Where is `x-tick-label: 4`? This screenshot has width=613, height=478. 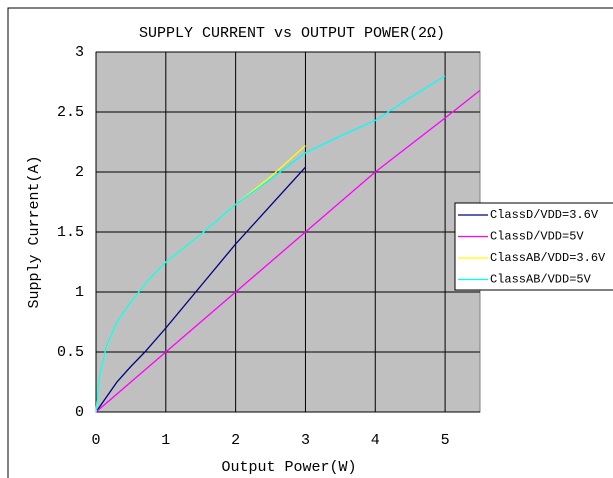
x-tick-label: 4 is located at coordinates (375, 440).